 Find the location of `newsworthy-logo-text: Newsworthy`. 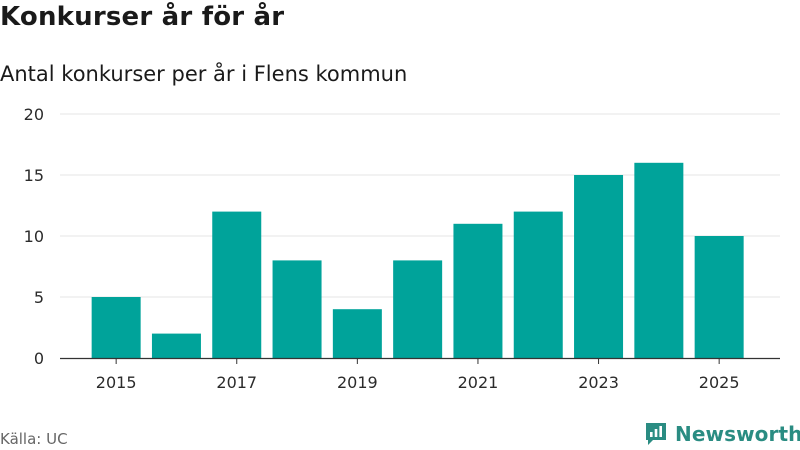

newsworthy-logo-text: Newsworthy is located at coordinates (737, 434).